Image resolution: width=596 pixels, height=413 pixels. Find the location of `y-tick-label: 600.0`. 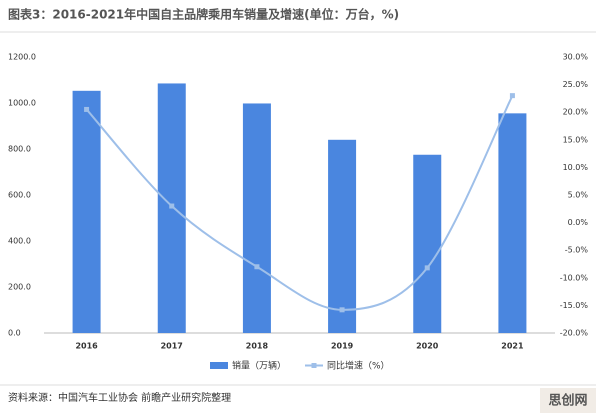

y-tick-label: 600.0 is located at coordinates (19, 195).